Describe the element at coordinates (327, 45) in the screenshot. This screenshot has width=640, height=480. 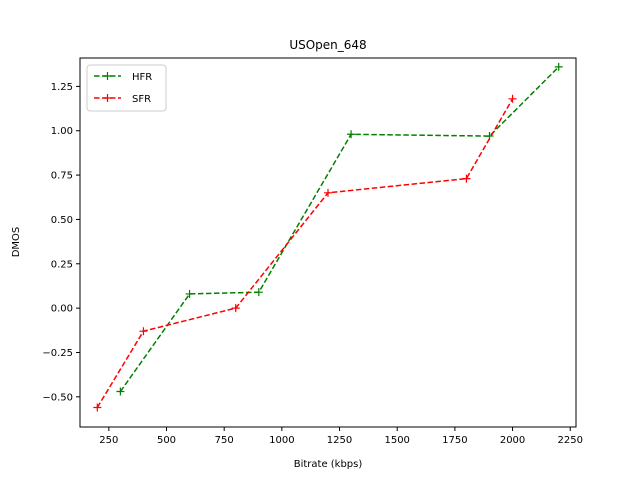
I see `chart-title: USOpen_648` at that location.